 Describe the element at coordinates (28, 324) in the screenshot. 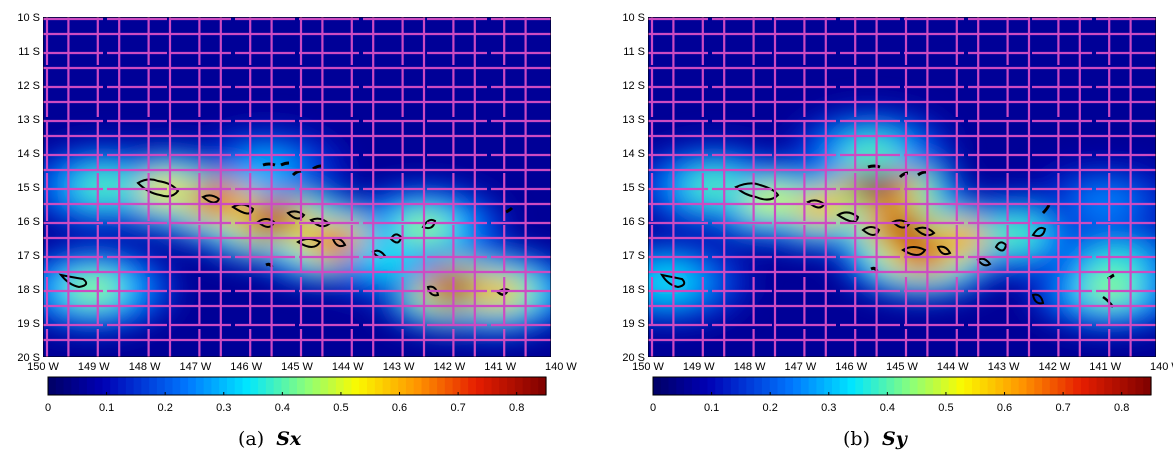

I see `y-tick-label: 19 S` at that location.